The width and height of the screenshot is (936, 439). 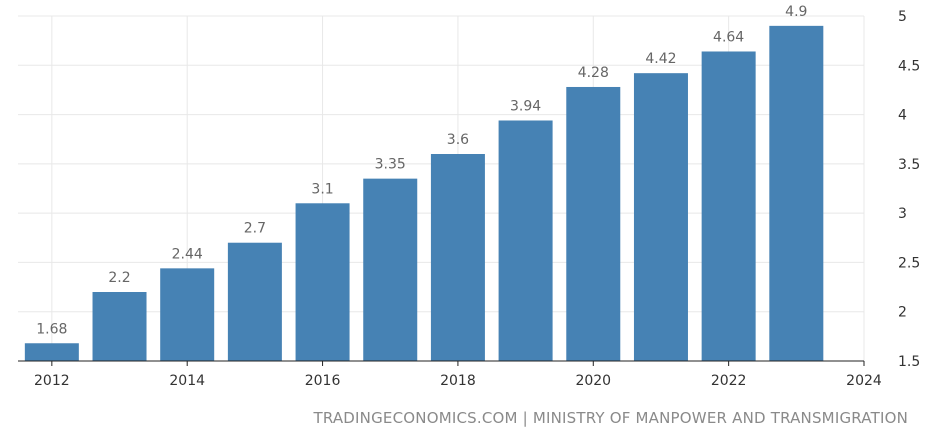 What do you see at coordinates (902, 116) in the screenshot?
I see `y-tick-label: 4` at bounding box center [902, 116].